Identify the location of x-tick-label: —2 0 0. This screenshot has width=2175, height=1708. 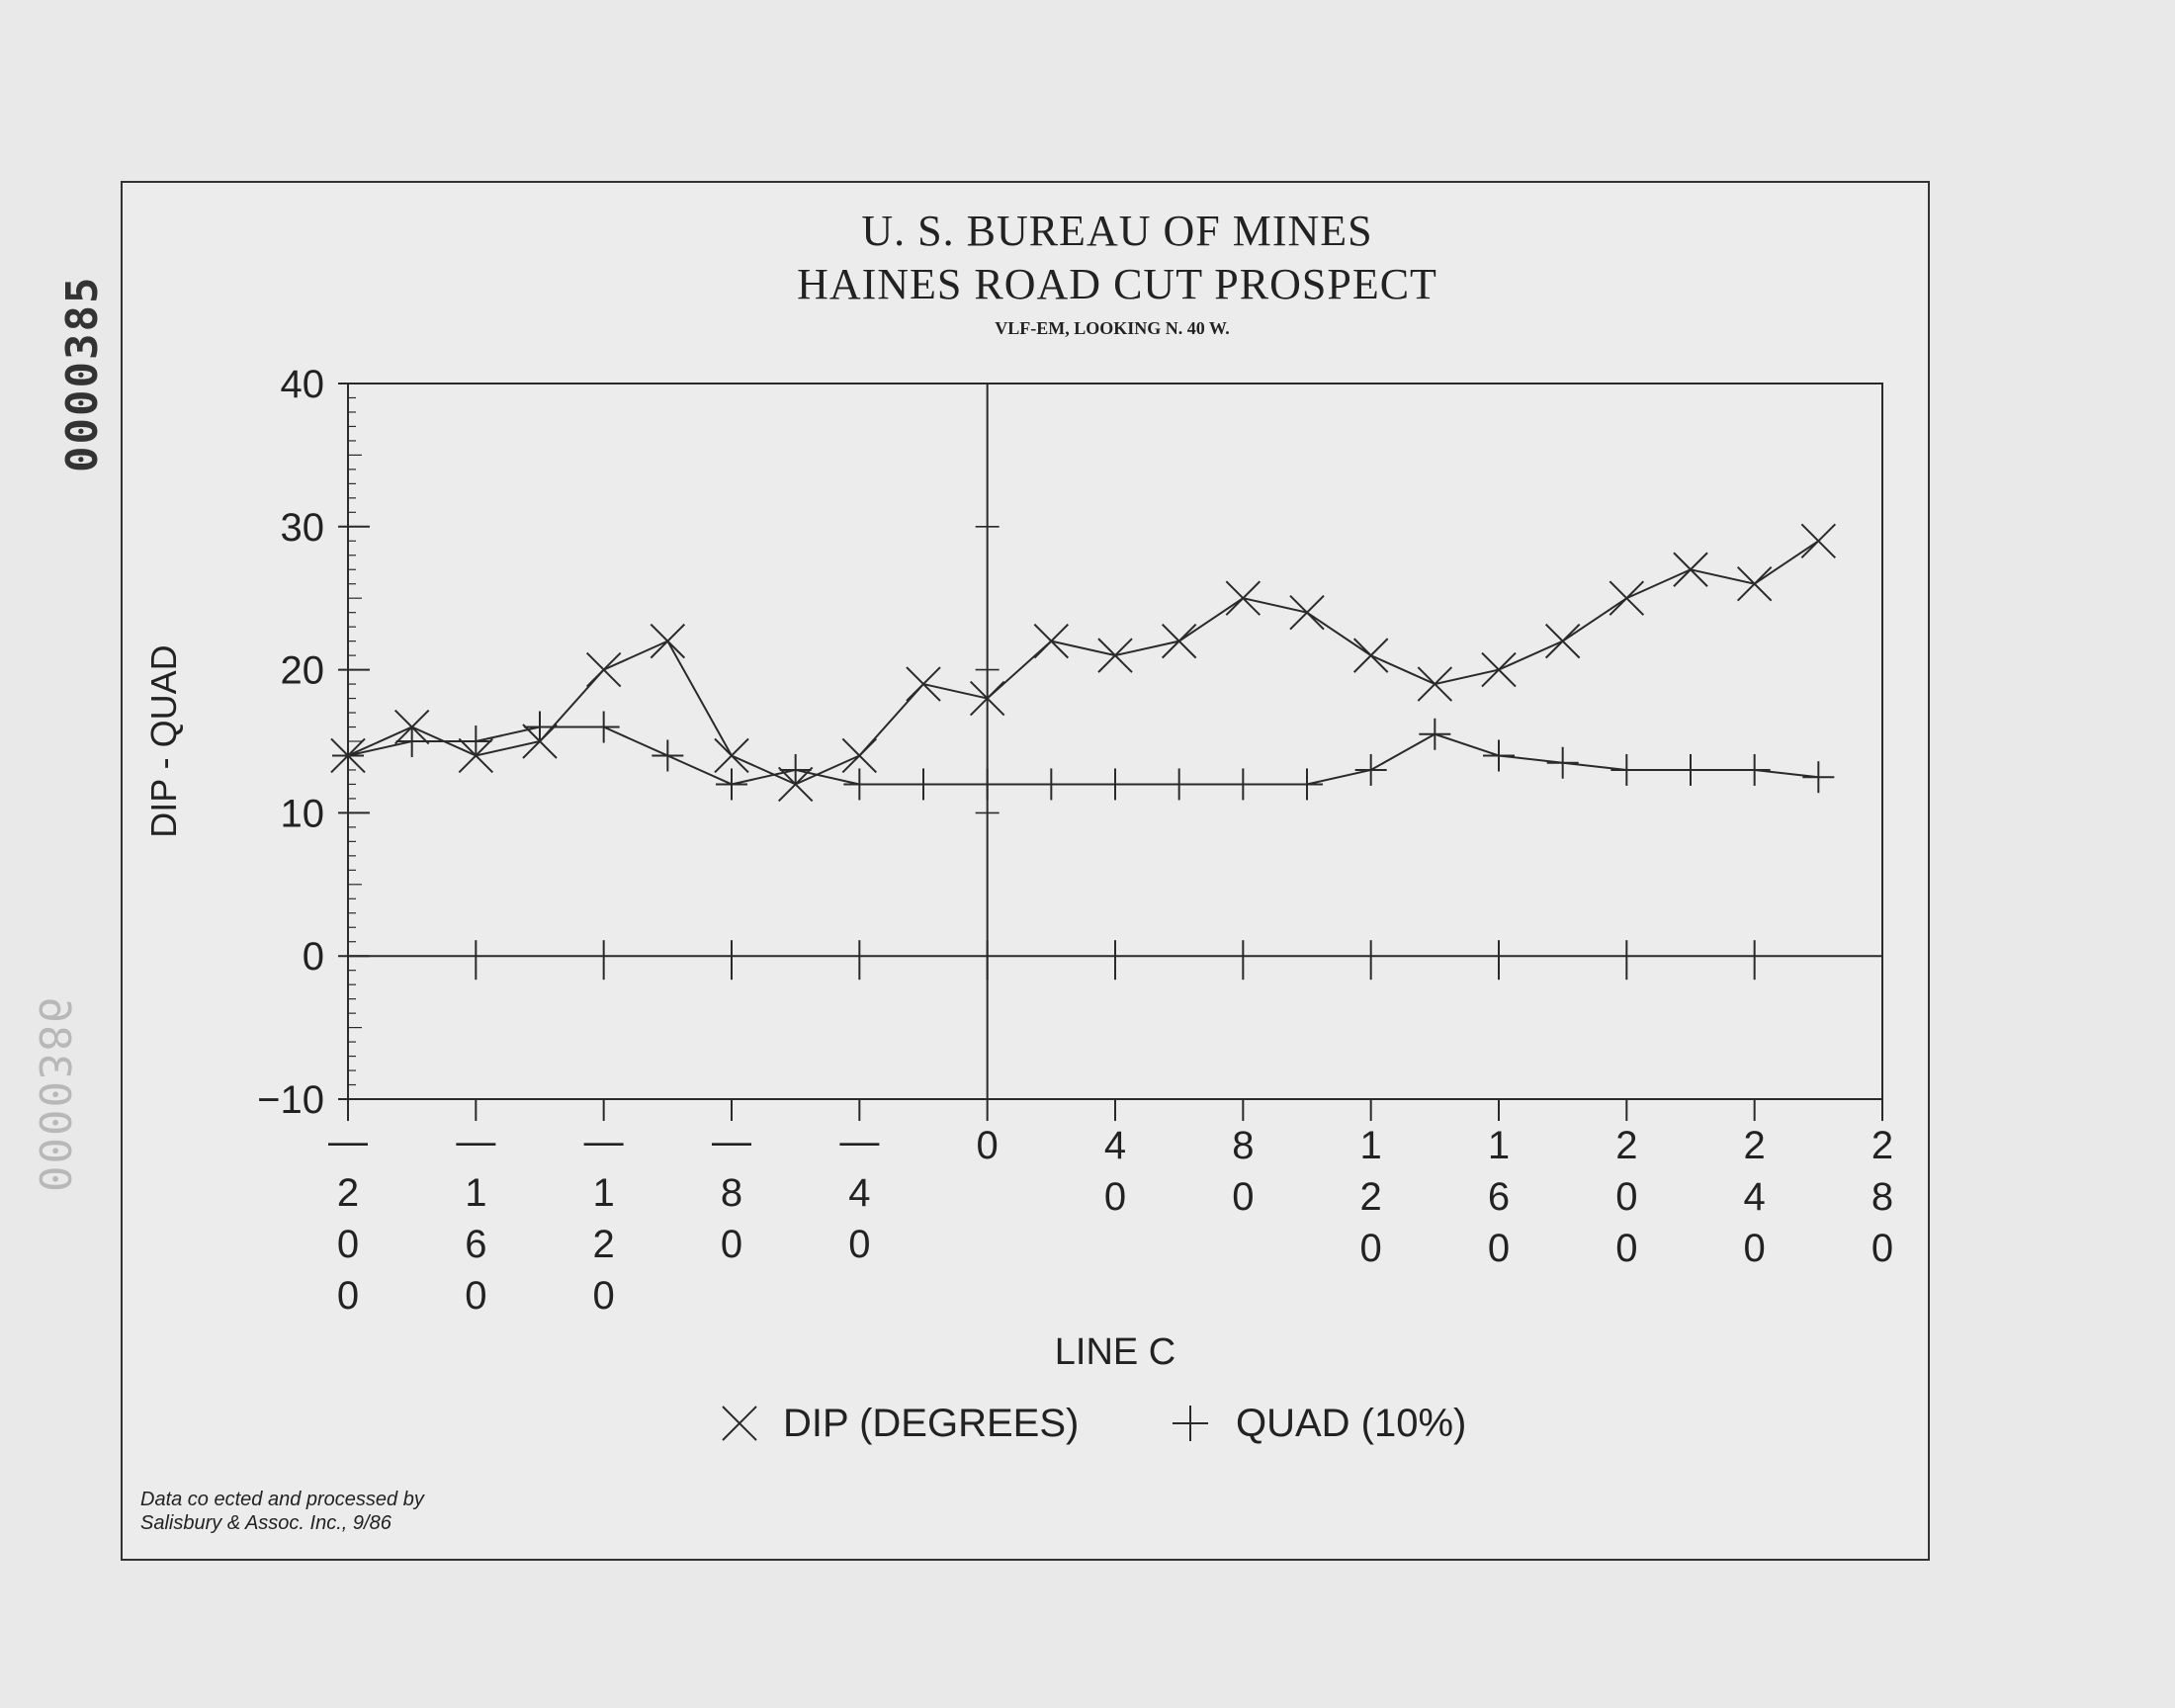
(348, 1219).